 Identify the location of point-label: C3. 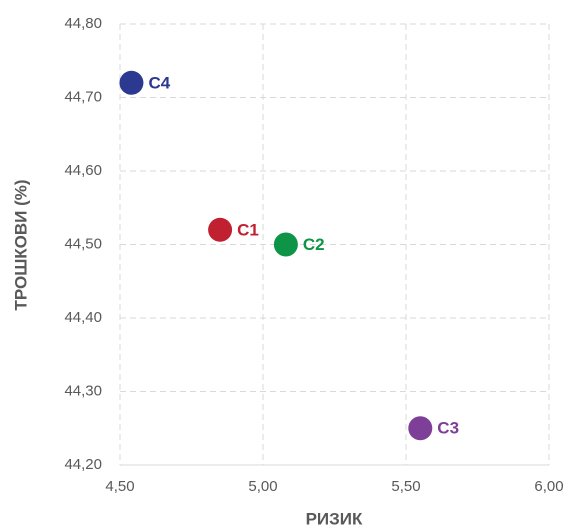
(448, 428).